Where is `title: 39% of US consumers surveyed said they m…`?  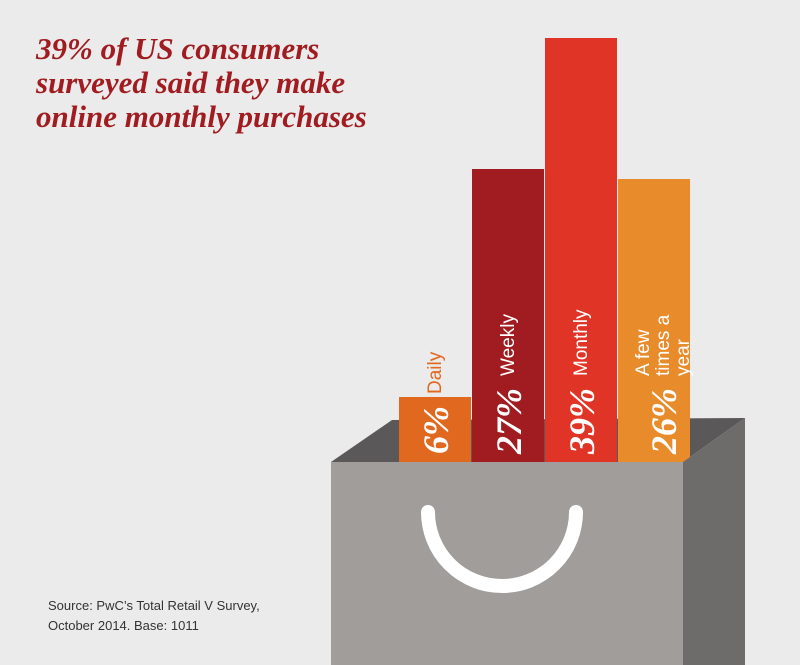 title: 39% of US consumers surveyed said they m… is located at coordinates (201, 82).